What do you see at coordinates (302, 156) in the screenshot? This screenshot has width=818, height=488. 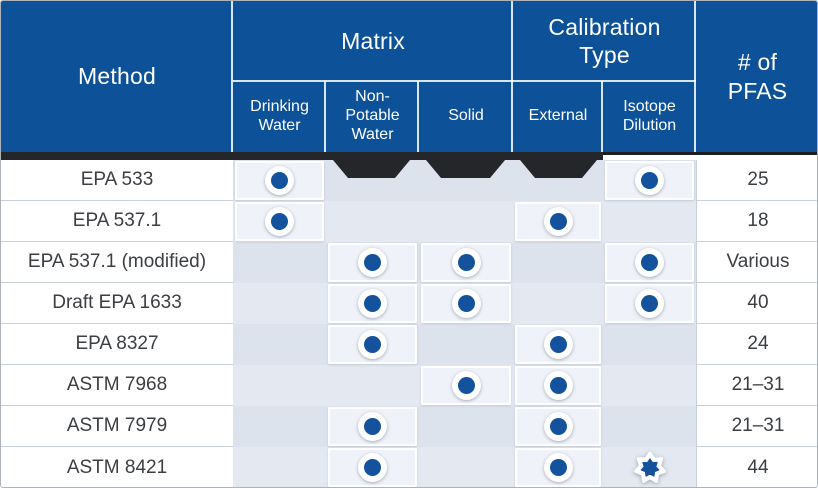 I see `header-shadow-band` at bounding box center [302, 156].